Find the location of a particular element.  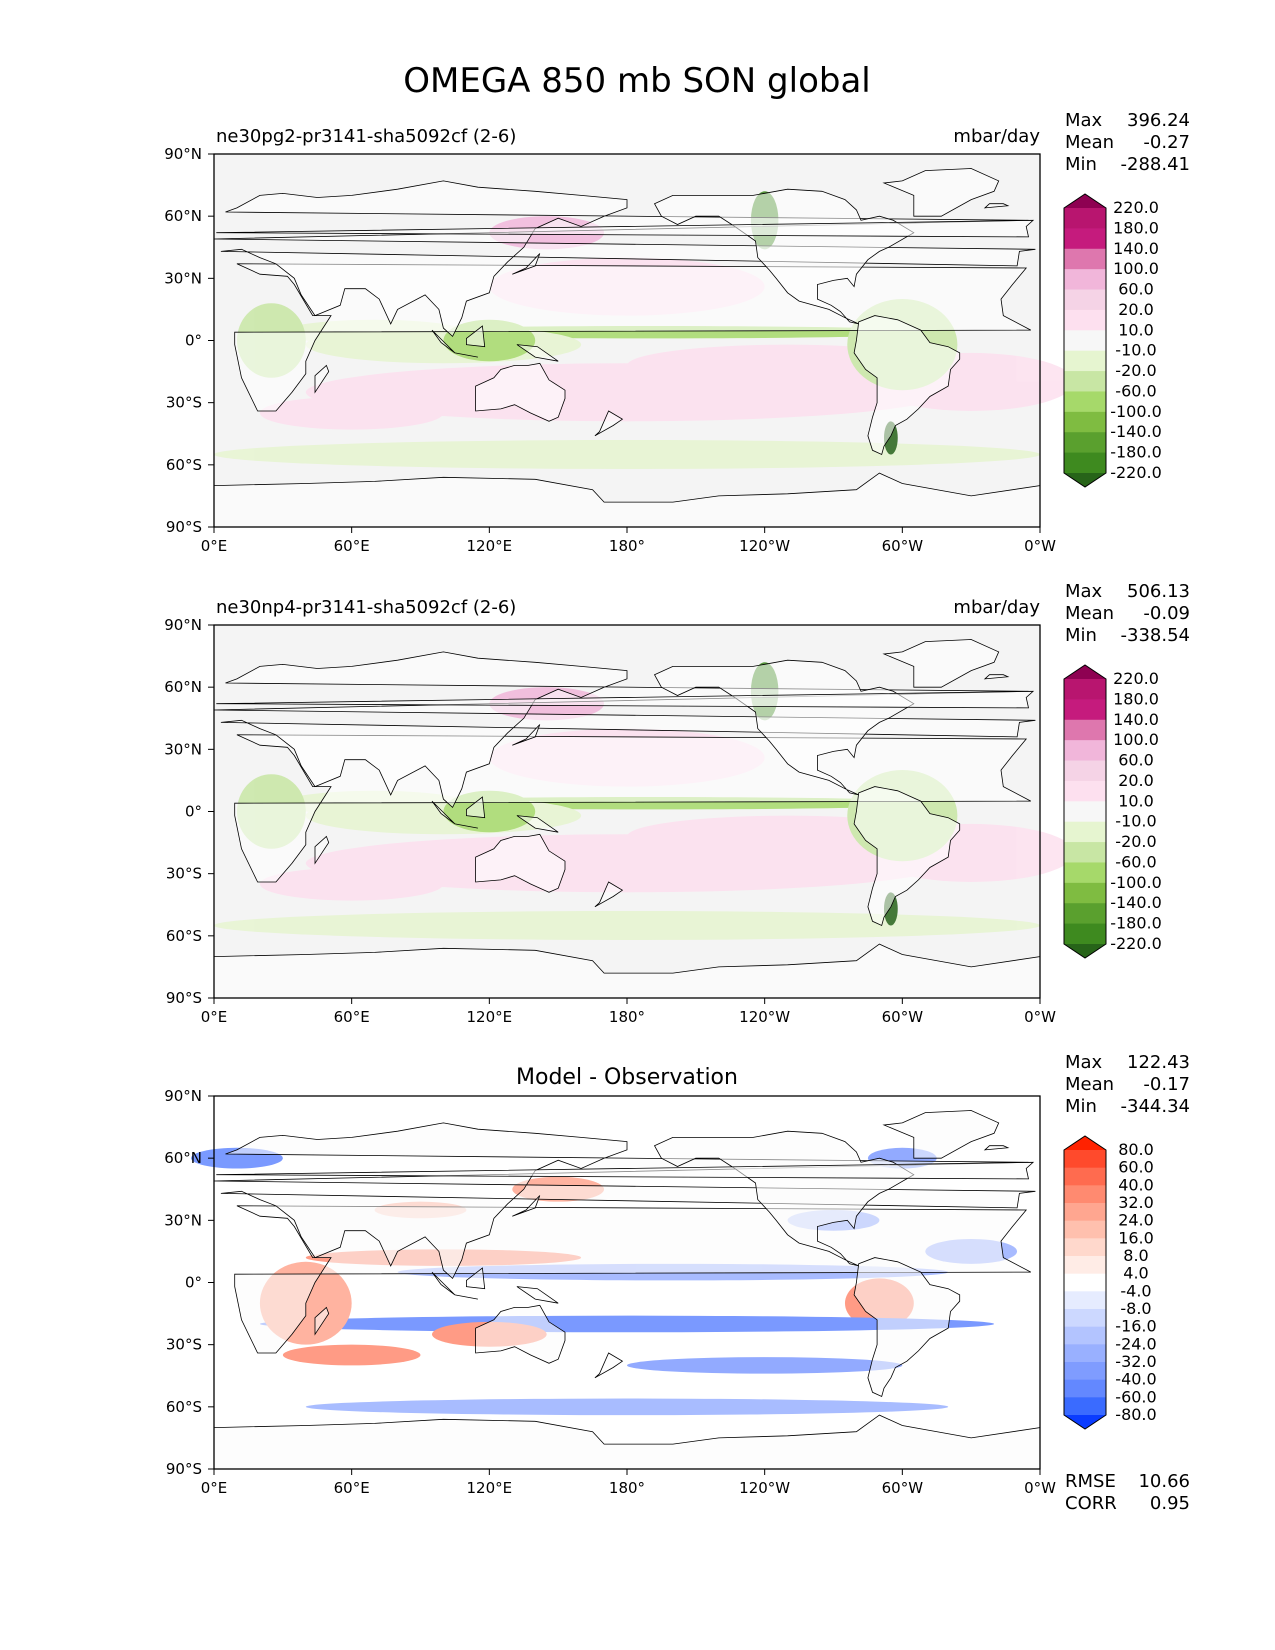

panel-center-title: Model - Observation is located at coordinates (627, 1077).